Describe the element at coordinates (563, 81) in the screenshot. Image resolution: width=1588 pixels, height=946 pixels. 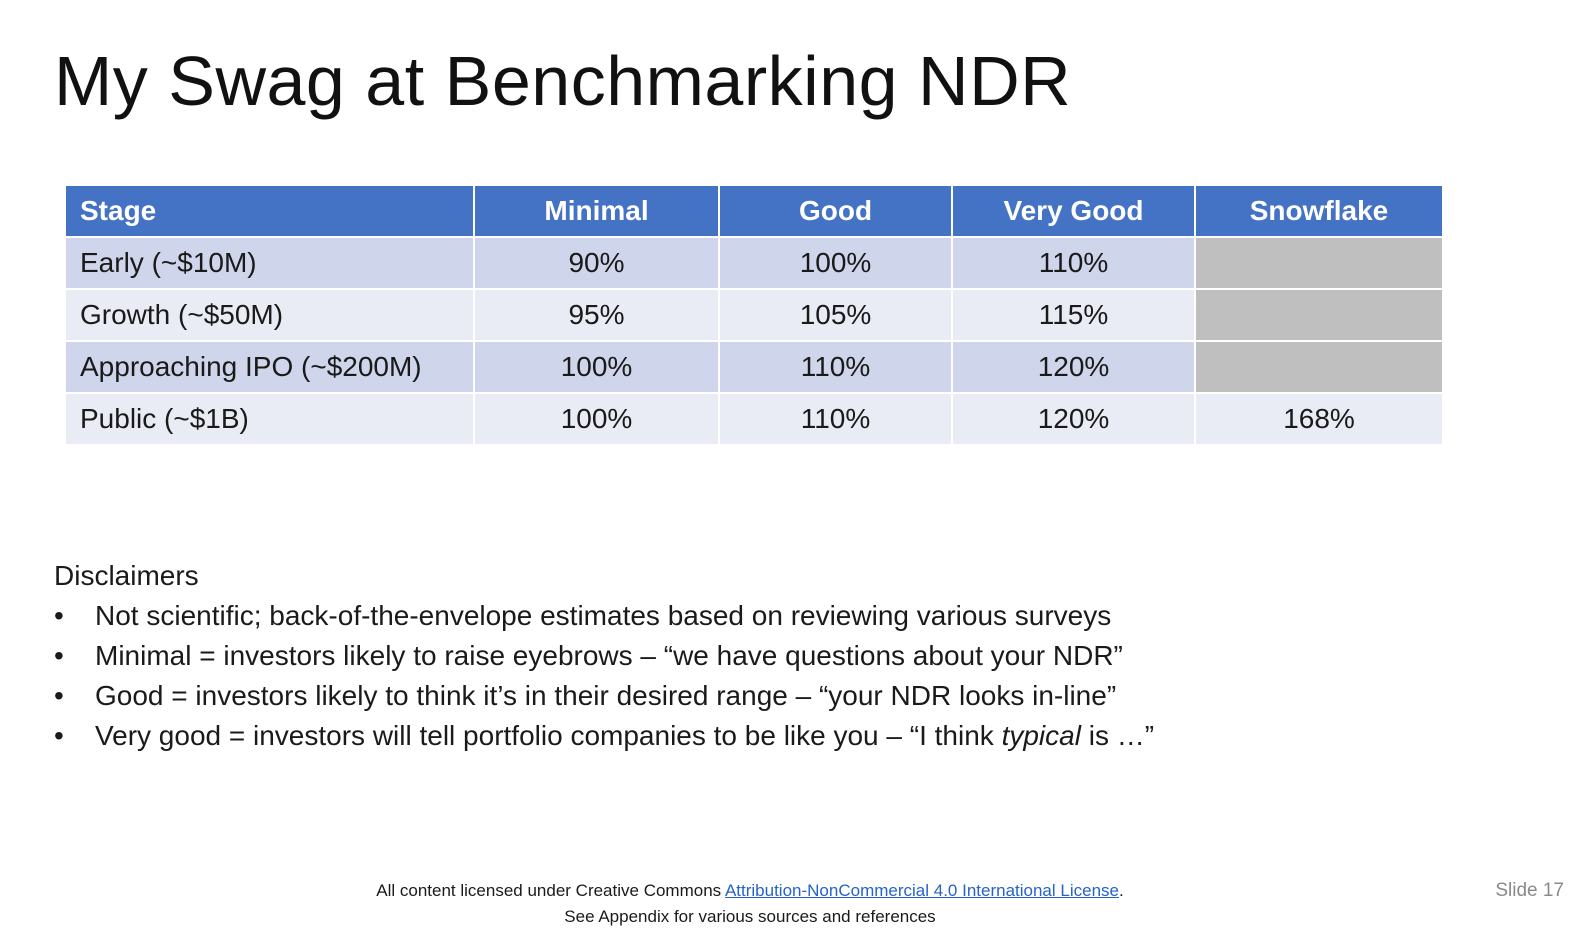
I see `slide-title: My Swag at Benchmarking NDR` at that location.